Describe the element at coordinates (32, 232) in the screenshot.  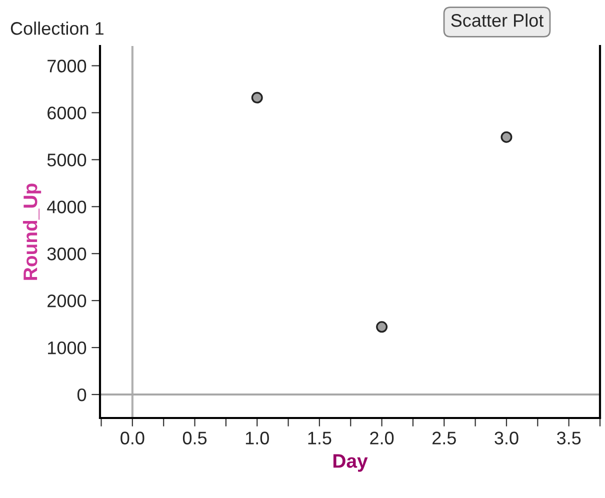
I see `y-axis-title: Round_Up` at that location.